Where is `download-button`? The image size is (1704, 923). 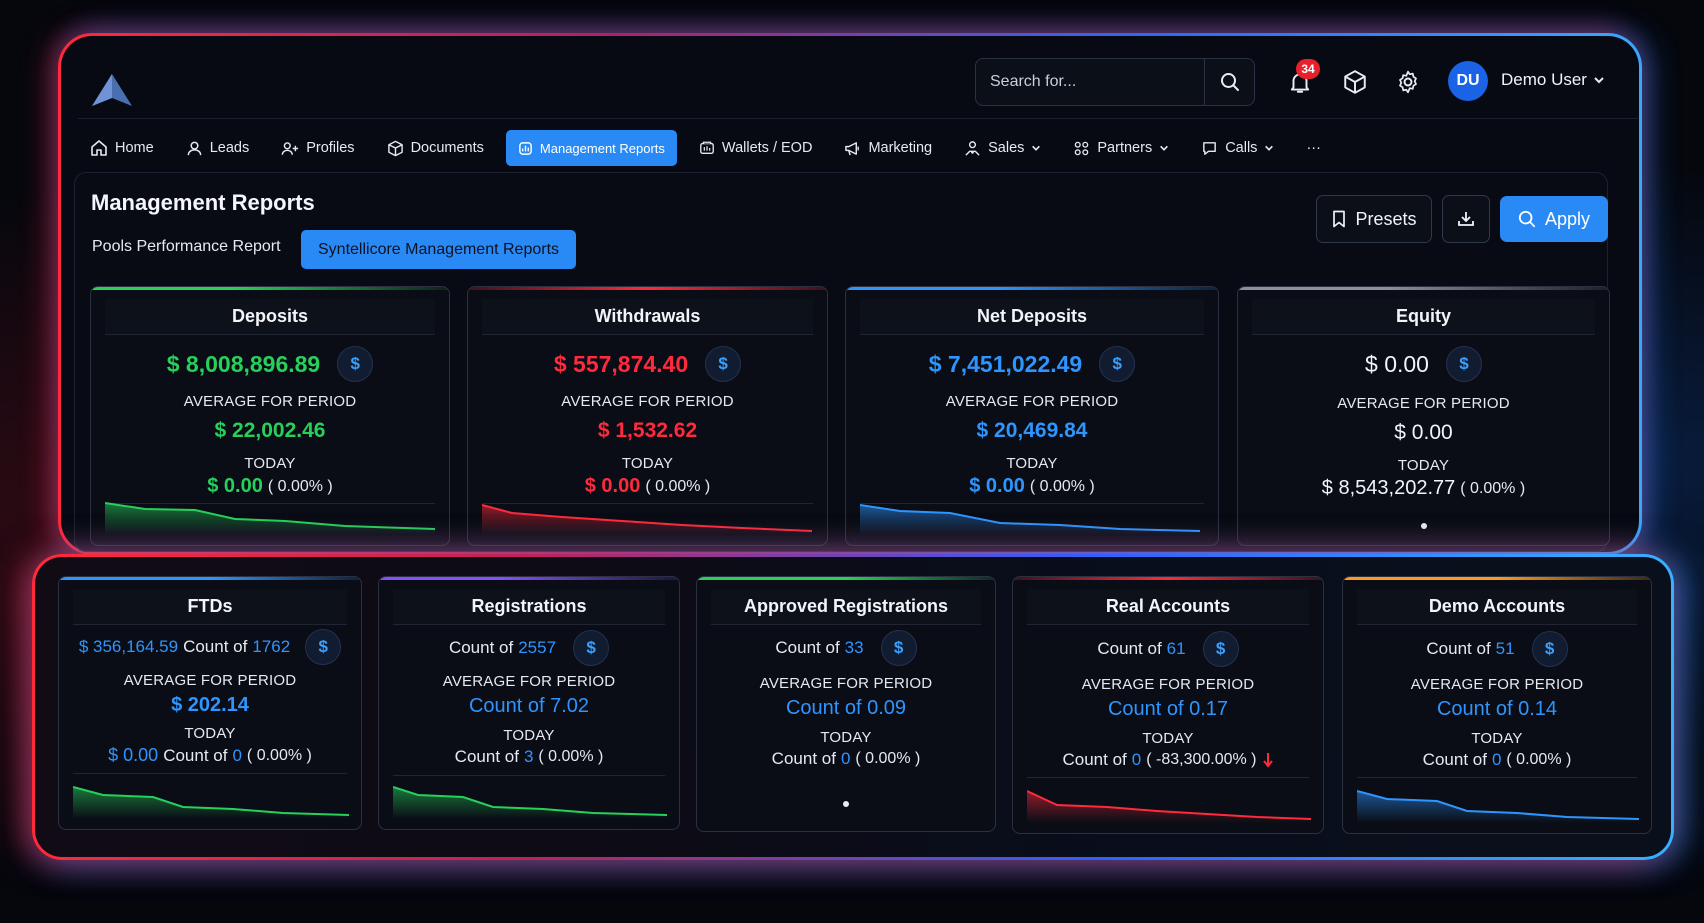
download-button is located at coordinates (1466, 219).